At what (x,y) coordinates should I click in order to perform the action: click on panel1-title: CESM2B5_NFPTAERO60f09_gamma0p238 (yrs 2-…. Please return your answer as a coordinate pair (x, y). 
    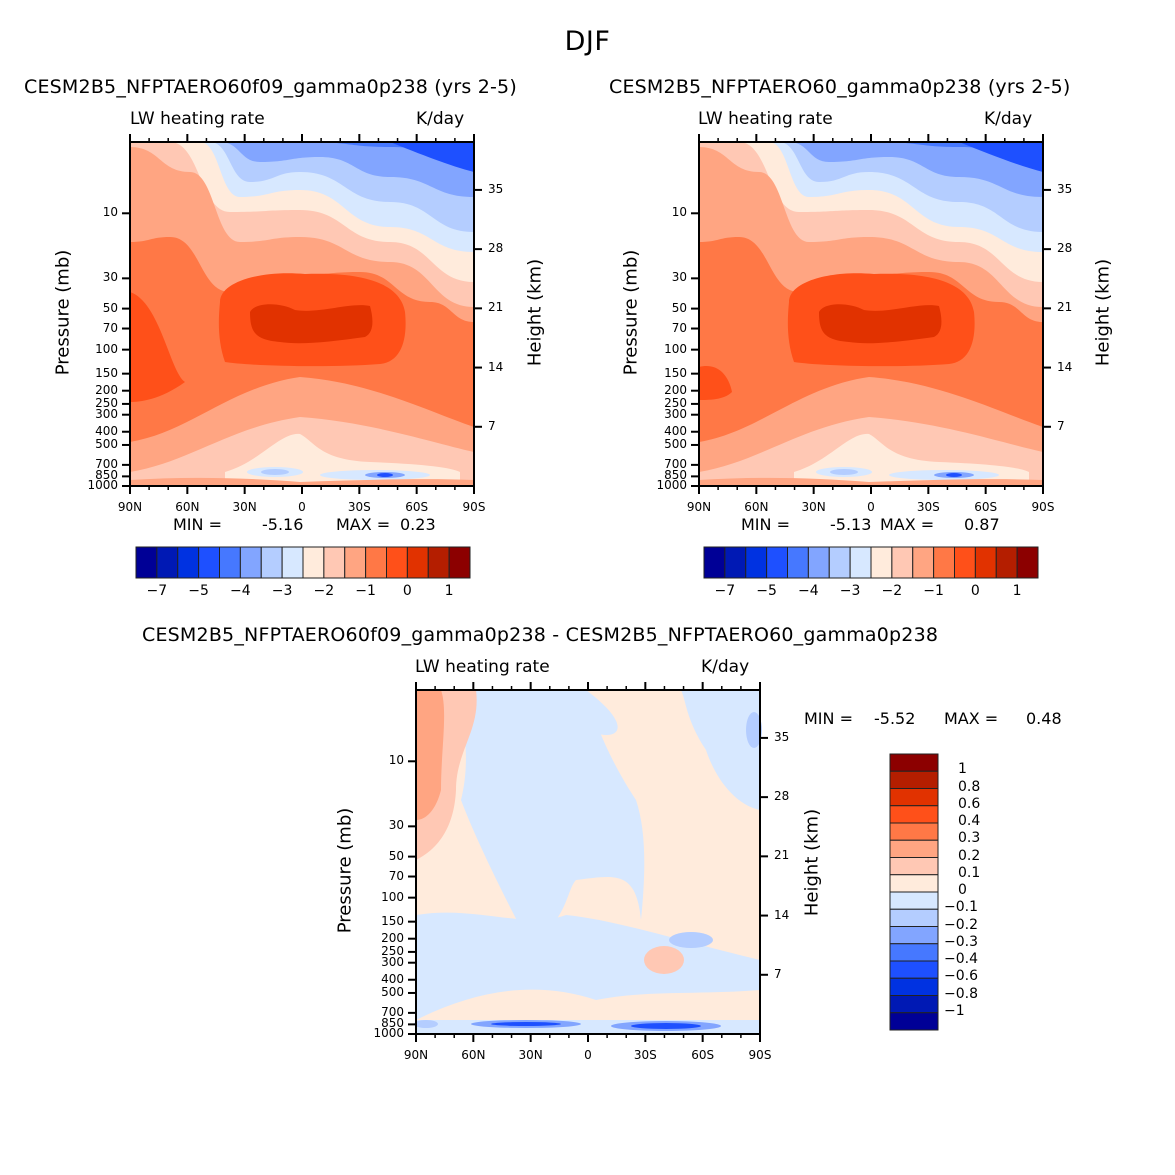
    Looking at the image, I should click on (270, 87).